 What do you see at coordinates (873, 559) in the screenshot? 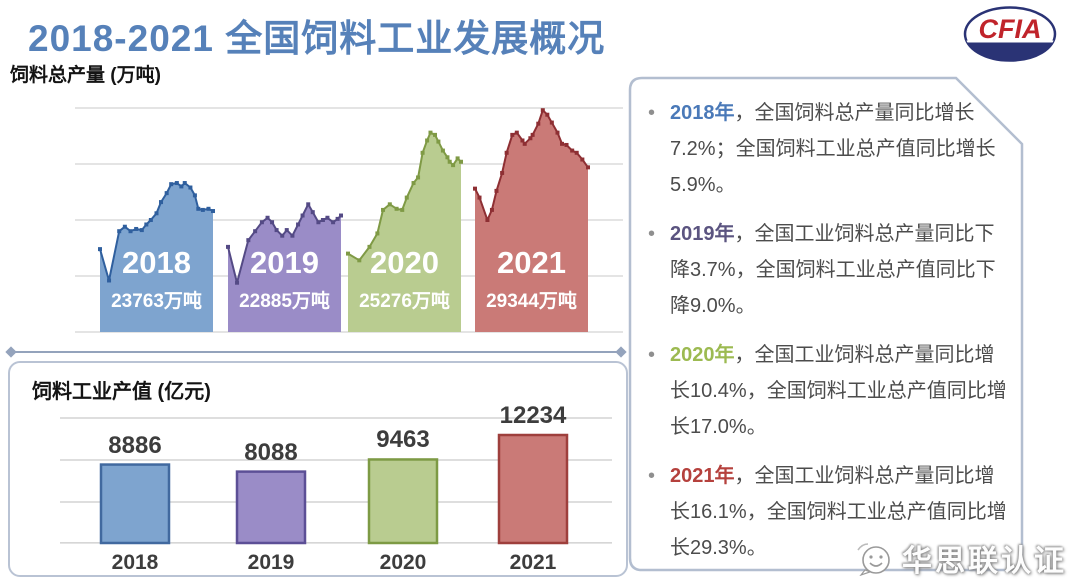
I see `face-bubble-icon` at bounding box center [873, 559].